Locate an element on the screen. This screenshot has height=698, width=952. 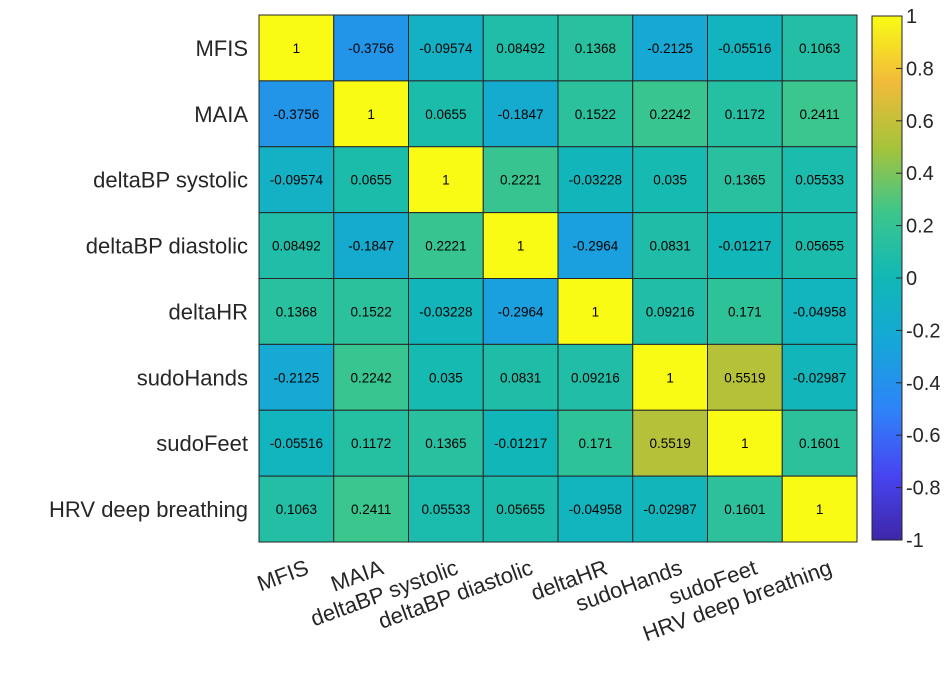
cell-value-label: -0.2964 is located at coordinates (521, 311).